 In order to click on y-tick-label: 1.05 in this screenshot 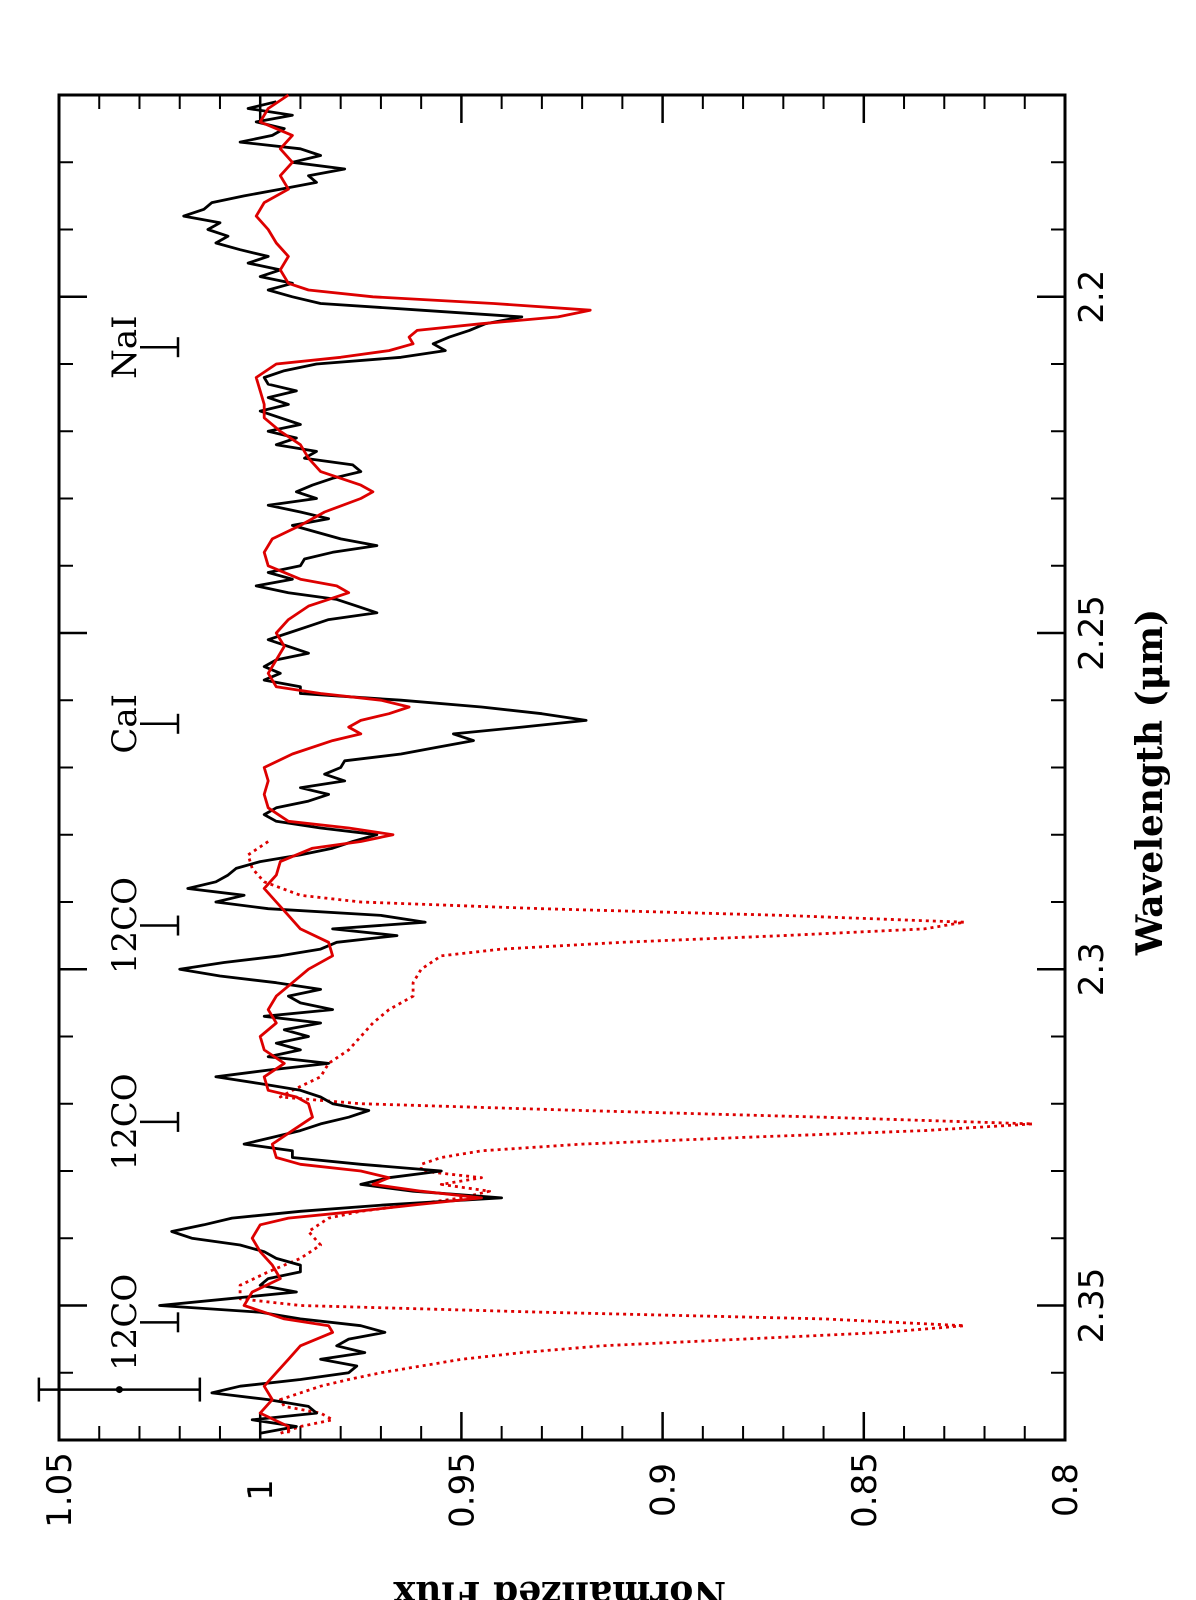, I will do `click(60, 1490)`.